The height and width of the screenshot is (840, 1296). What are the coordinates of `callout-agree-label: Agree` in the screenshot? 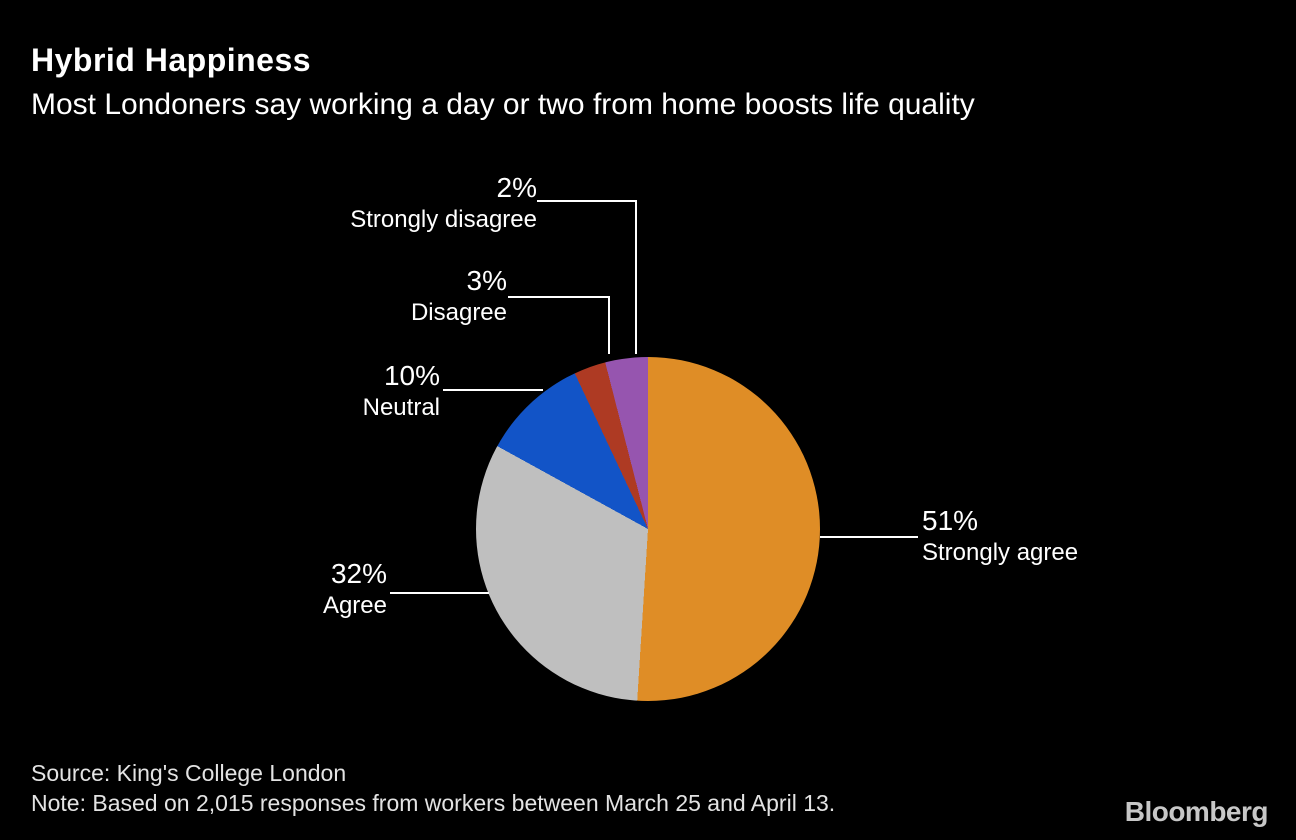 It's located at (354, 605).